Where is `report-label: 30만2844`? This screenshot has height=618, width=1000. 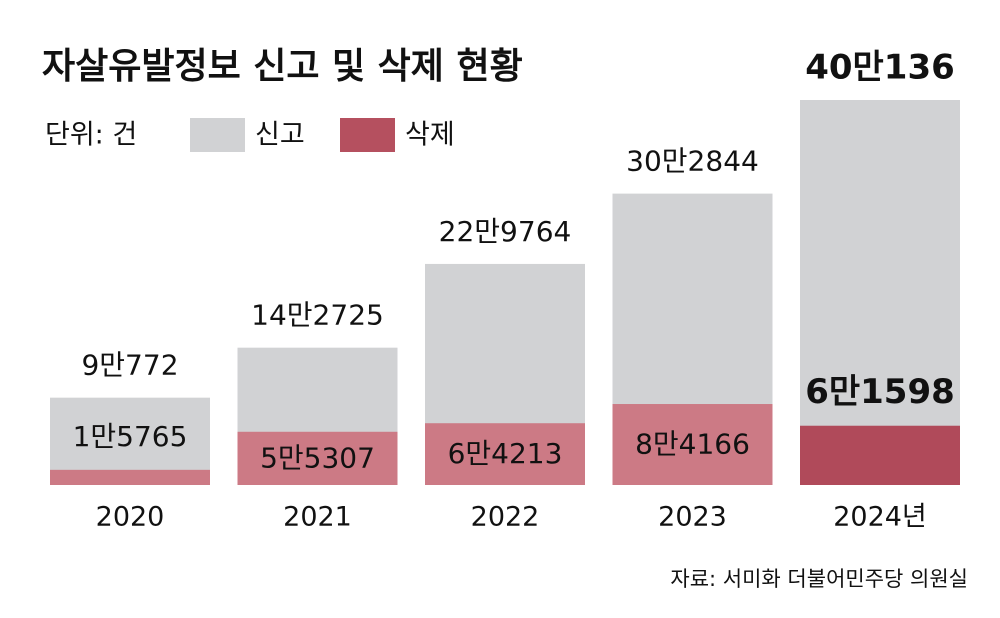 report-label: 30만2844 is located at coordinates (692, 161).